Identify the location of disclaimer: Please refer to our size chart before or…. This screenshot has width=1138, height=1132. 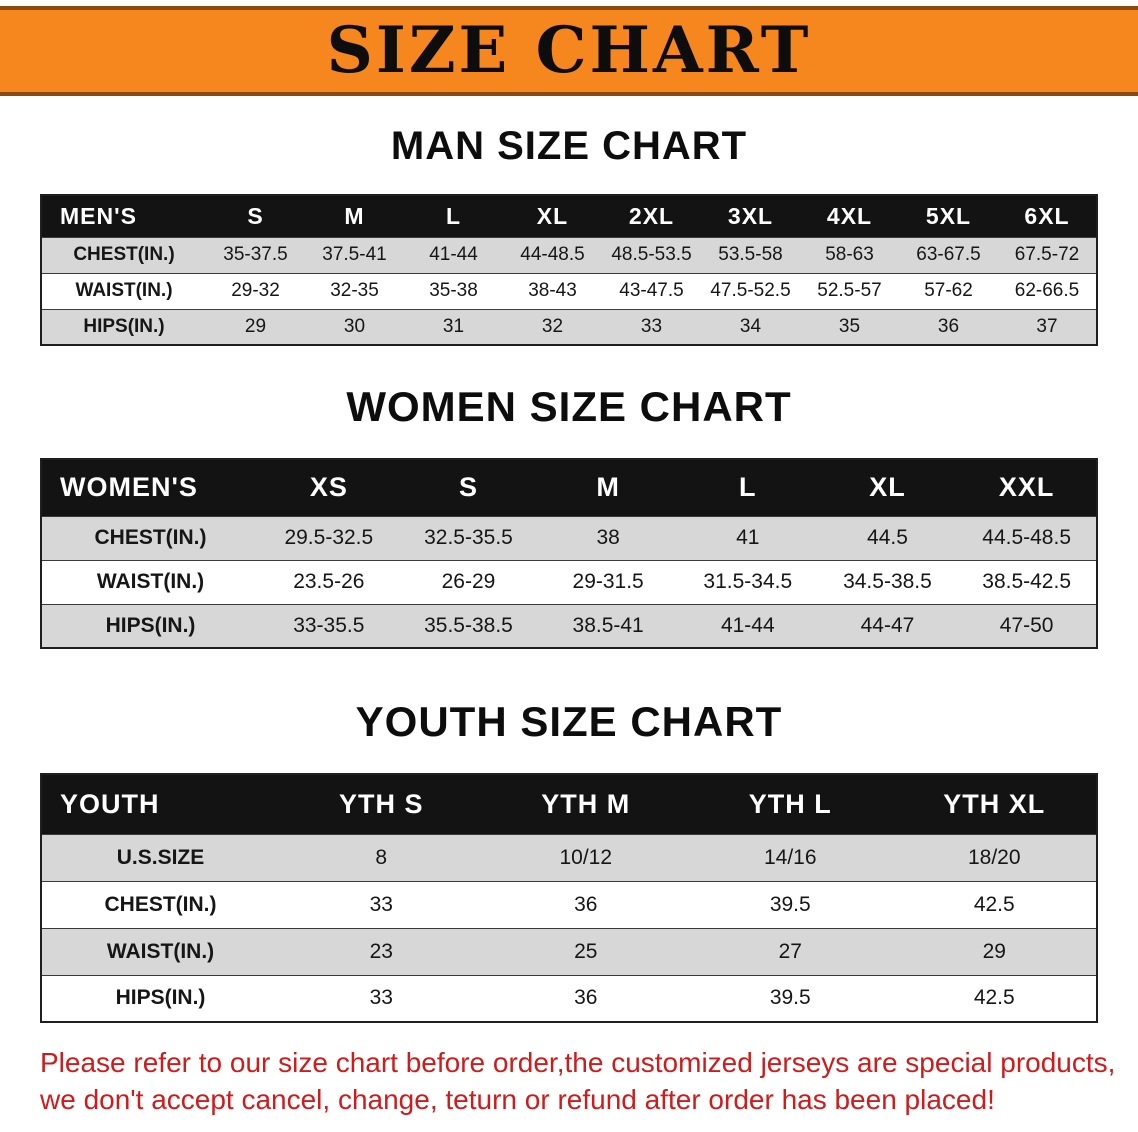
(569, 1082).